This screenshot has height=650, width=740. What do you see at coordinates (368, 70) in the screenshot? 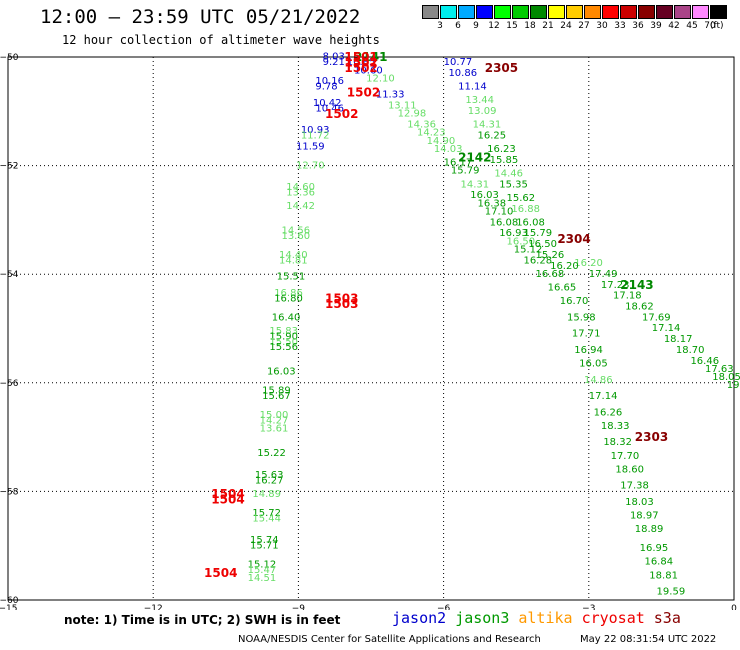
I see `wave-height-label: 10.60` at bounding box center [368, 70].